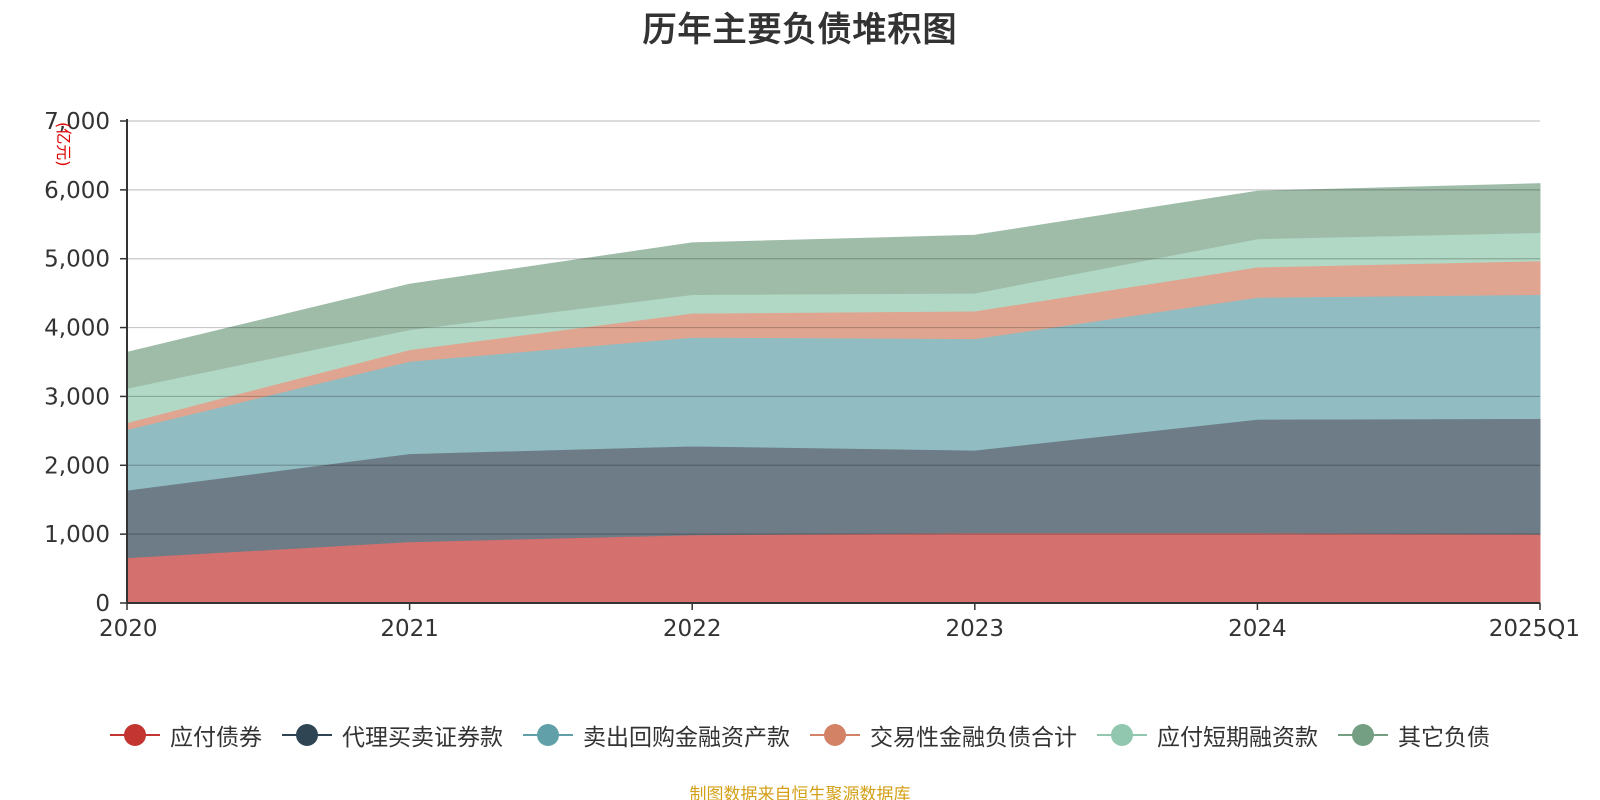 The height and width of the screenshot is (800, 1600). What do you see at coordinates (422, 738) in the screenshot?
I see `legend-label-1: 代理买卖证券款` at bounding box center [422, 738].